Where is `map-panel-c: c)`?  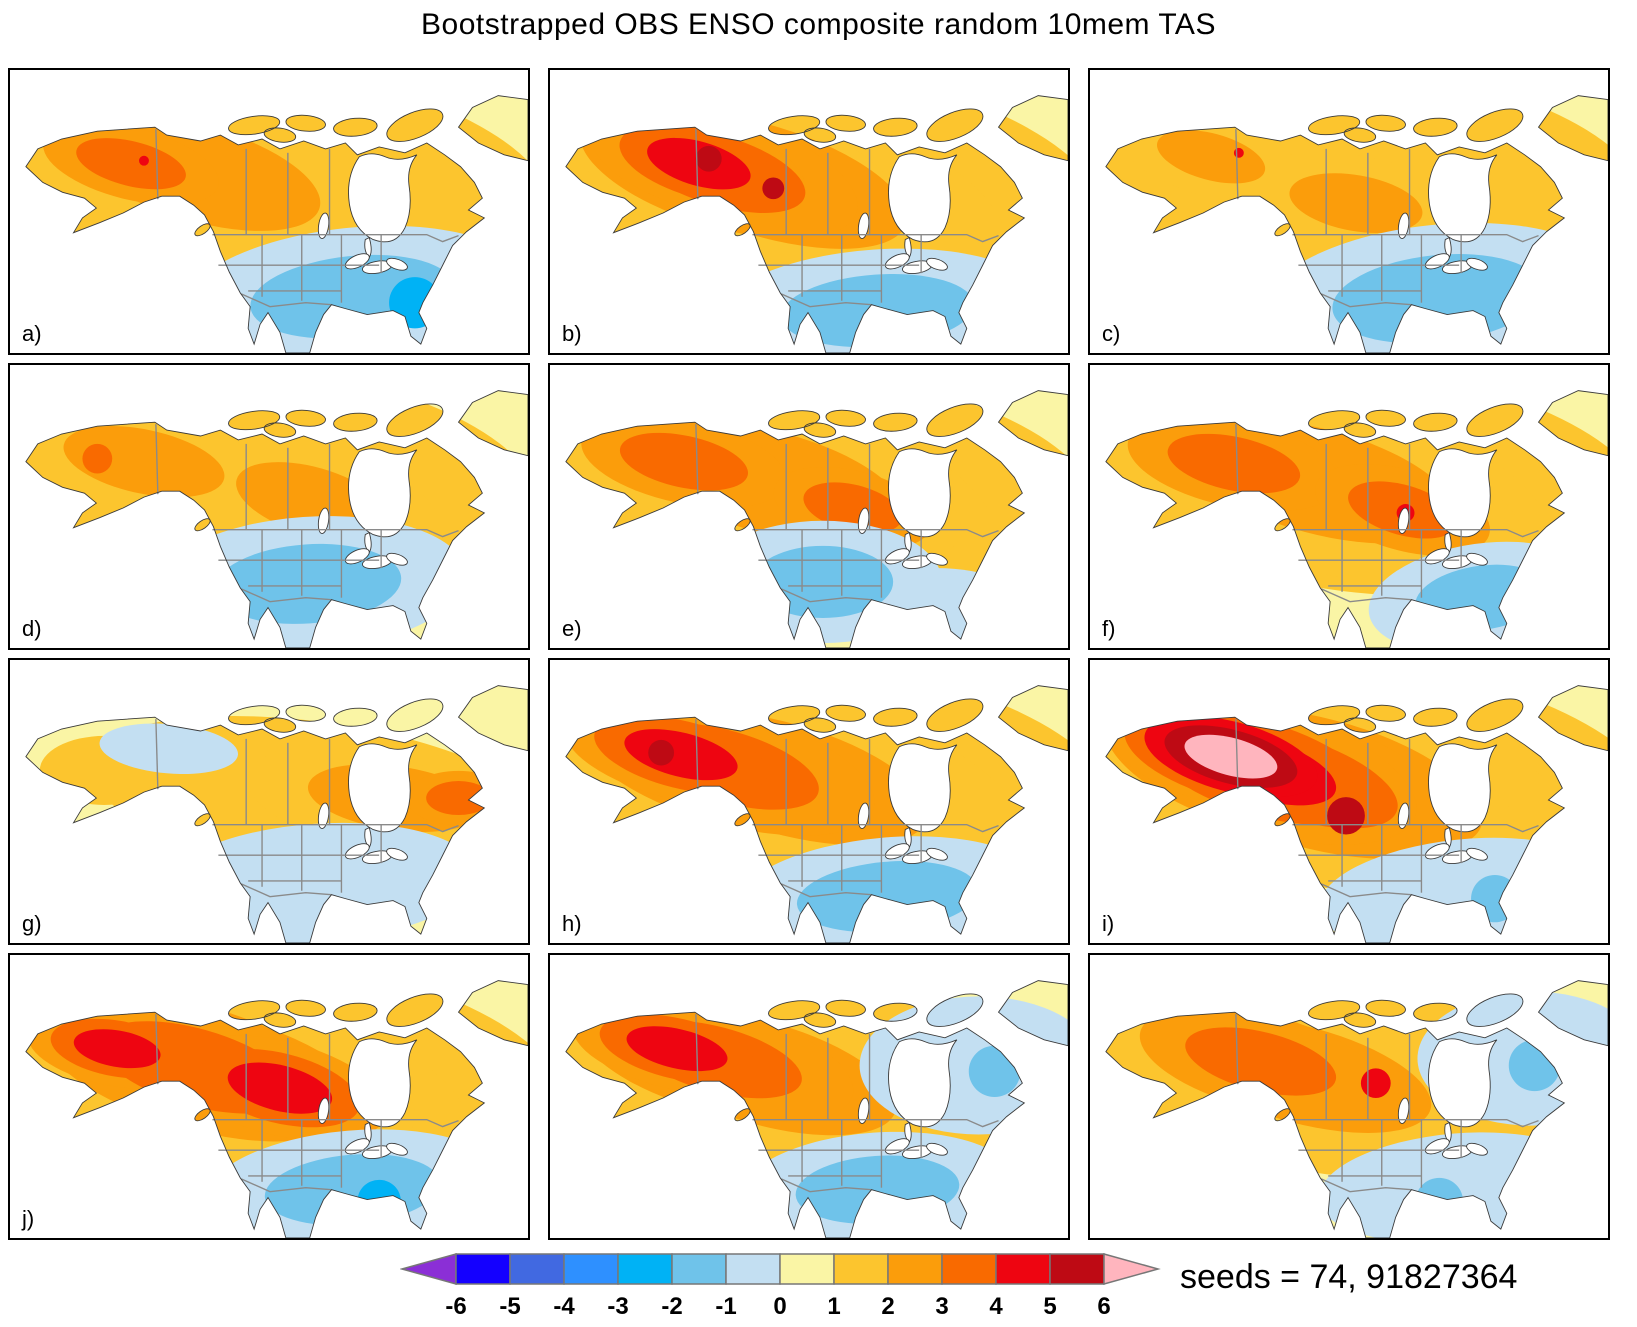 map-panel-c: c) is located at coordinates (1349, 211).